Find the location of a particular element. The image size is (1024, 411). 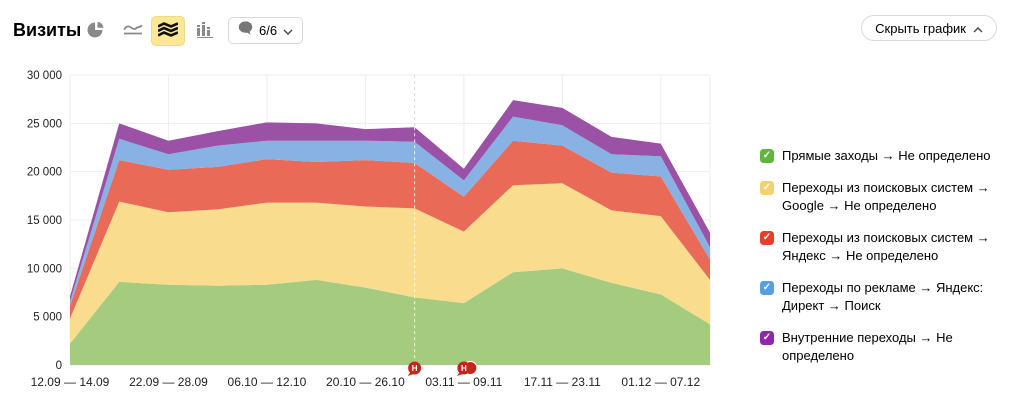

comment-bubble-icon is located at coordinates (245, 30).